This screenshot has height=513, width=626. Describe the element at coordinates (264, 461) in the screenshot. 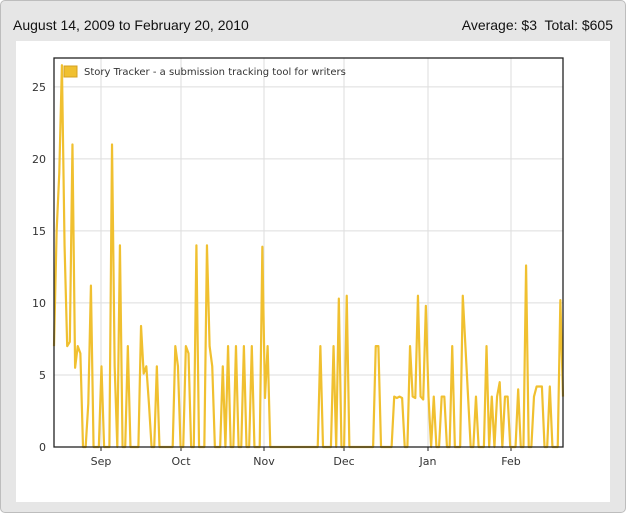

I see `x-tick-label: Nov` at that location.